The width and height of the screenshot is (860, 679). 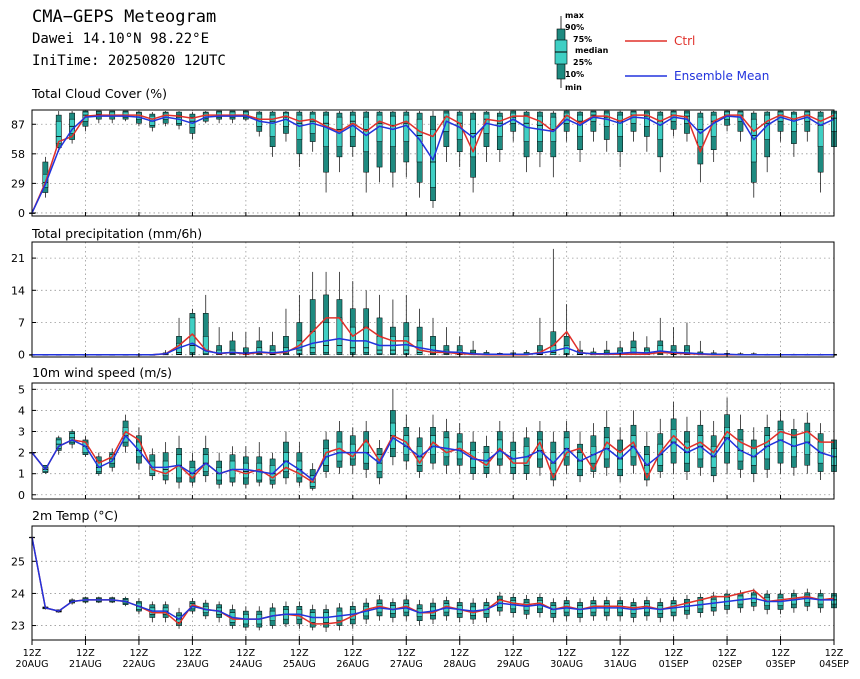 I want to click on x-tick-label-date: 25AUG, so click(x=299, y=664).